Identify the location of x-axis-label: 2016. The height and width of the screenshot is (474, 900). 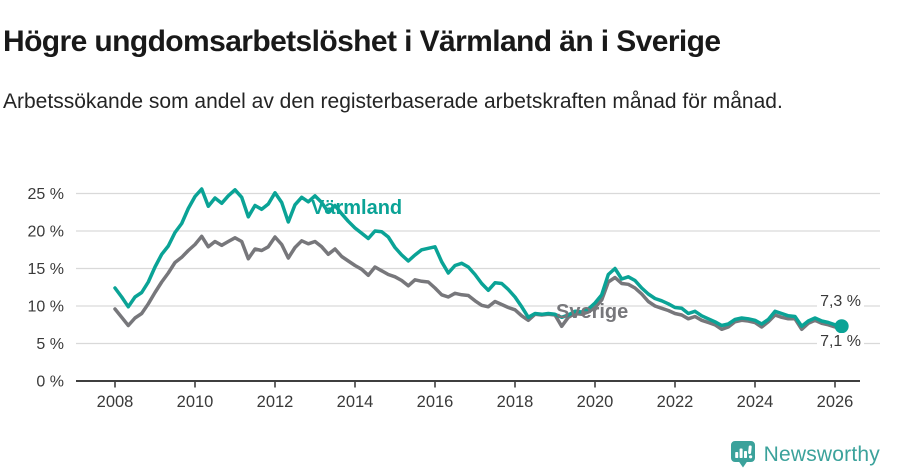
(435, 402).